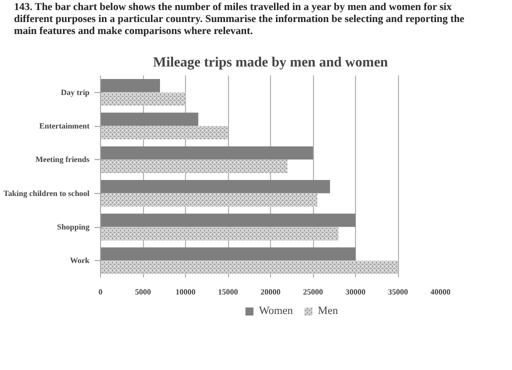  I want to click on y-tick-label: Shopping, so click(73, 227).